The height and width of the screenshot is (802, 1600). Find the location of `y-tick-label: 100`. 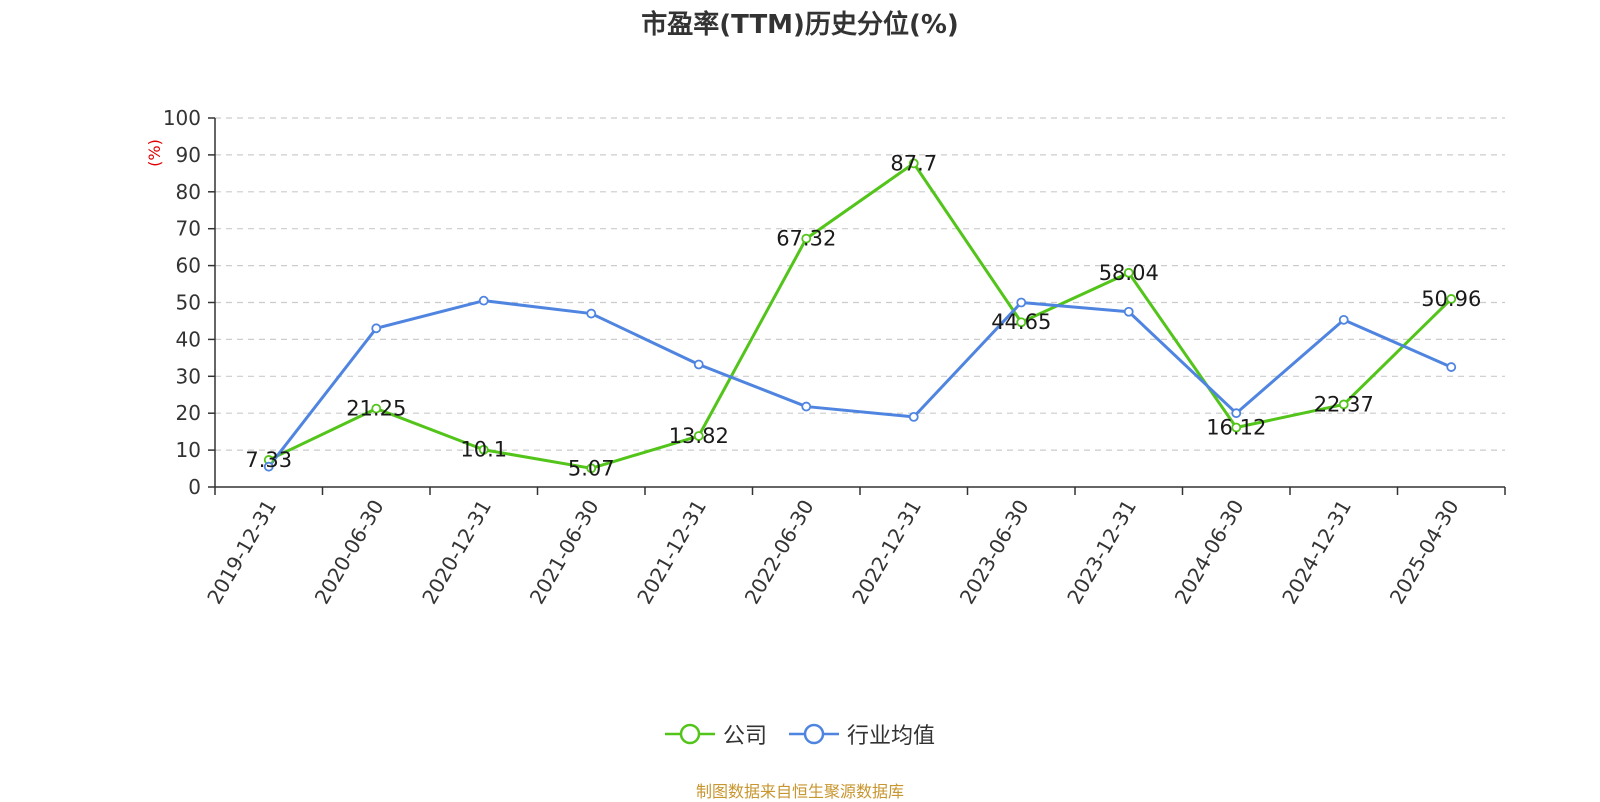

y-tick-label: 100 is located at coordinates (182, 118).